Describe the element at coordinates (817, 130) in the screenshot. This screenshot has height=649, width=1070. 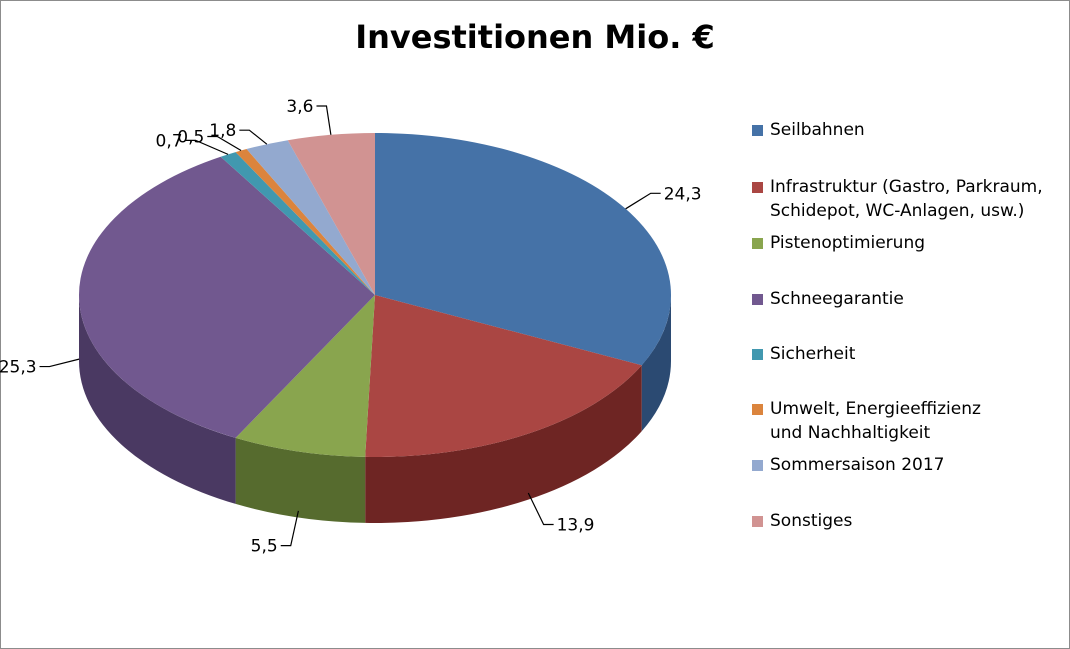
I see `legend-label: Seilbahnen` at that location.